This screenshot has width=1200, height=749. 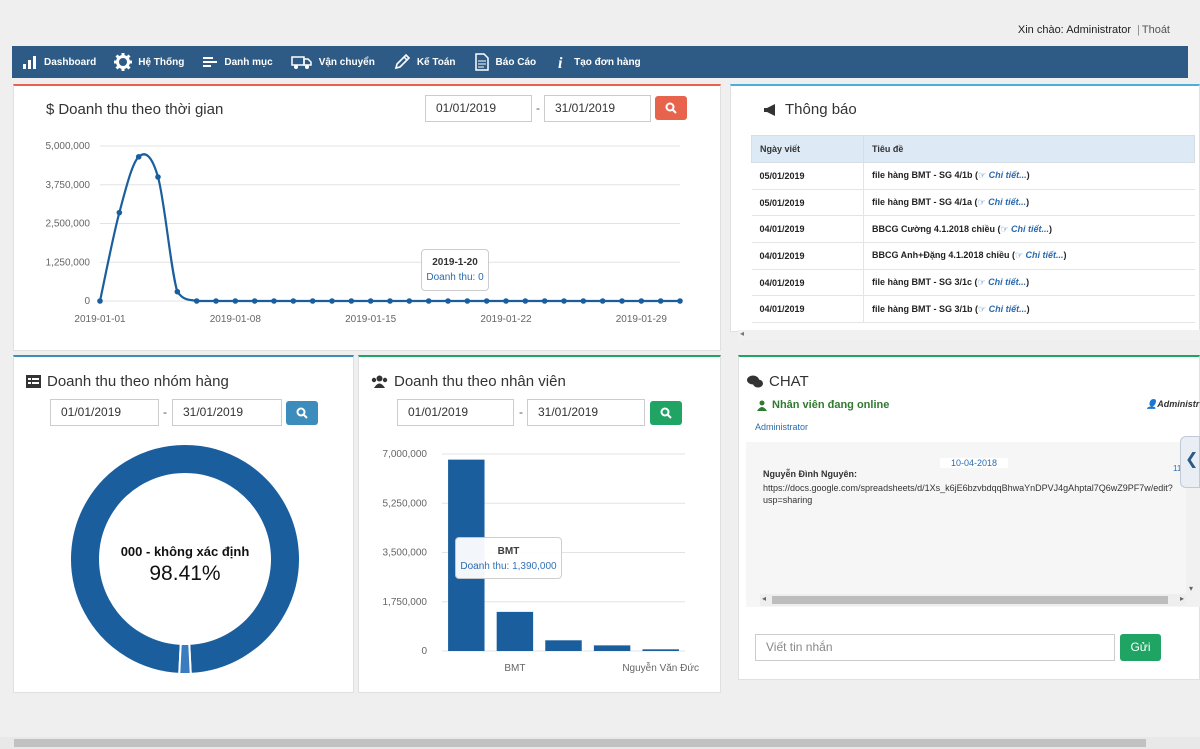 What do you see at coordinates (301, 62) in the screenshot?
I see `truck-icon` at bounding box center [301, 62].